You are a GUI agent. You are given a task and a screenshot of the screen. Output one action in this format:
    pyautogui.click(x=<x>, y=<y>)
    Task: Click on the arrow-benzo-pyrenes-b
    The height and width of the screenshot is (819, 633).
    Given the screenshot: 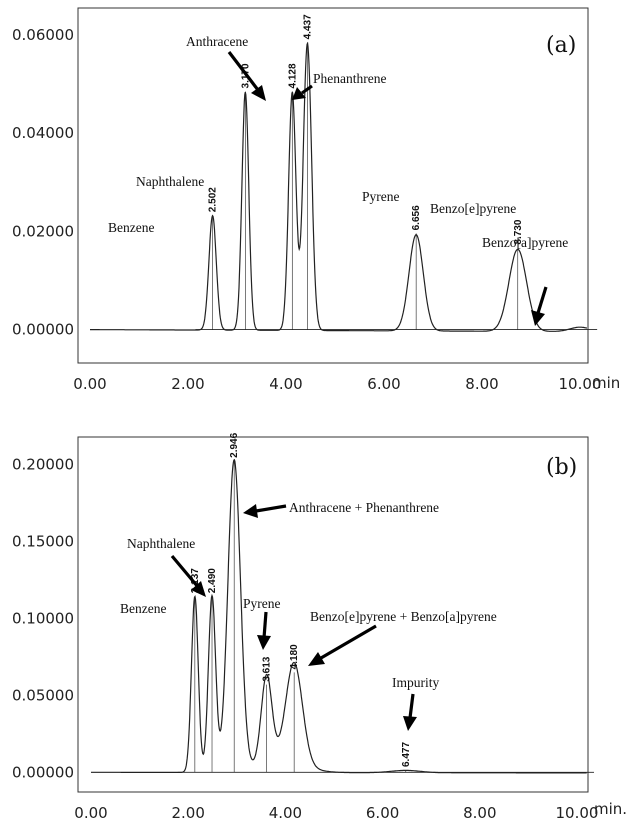 What is the action you would take?
    pyautogui.click(x=342, y=645)
    